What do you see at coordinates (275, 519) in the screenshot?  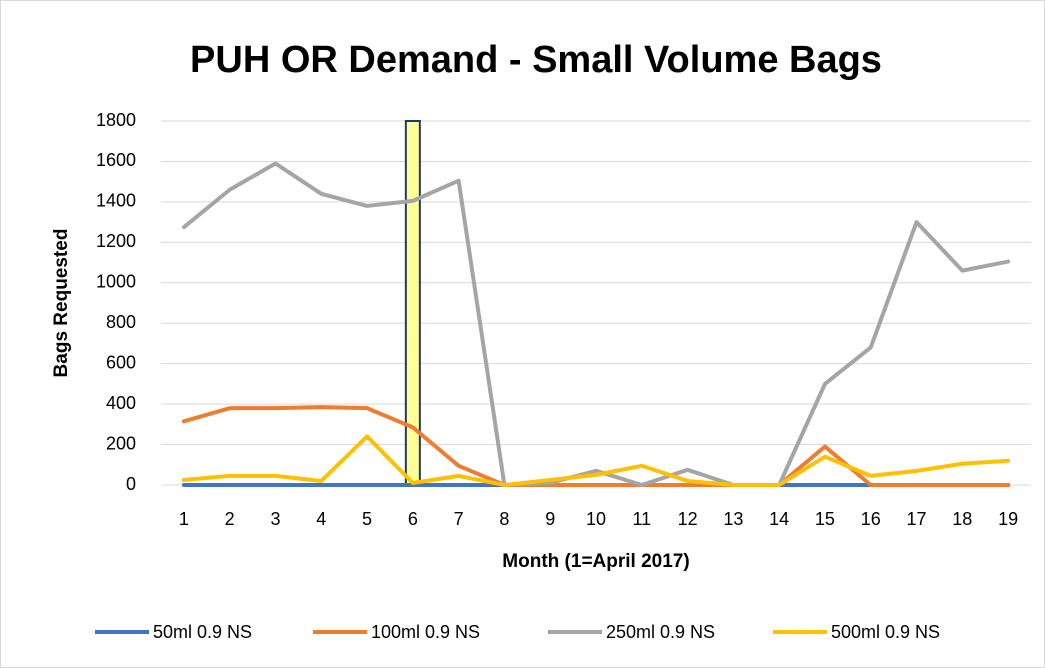 I see `x-tick-label: 3` at bounding box center [275, 519].